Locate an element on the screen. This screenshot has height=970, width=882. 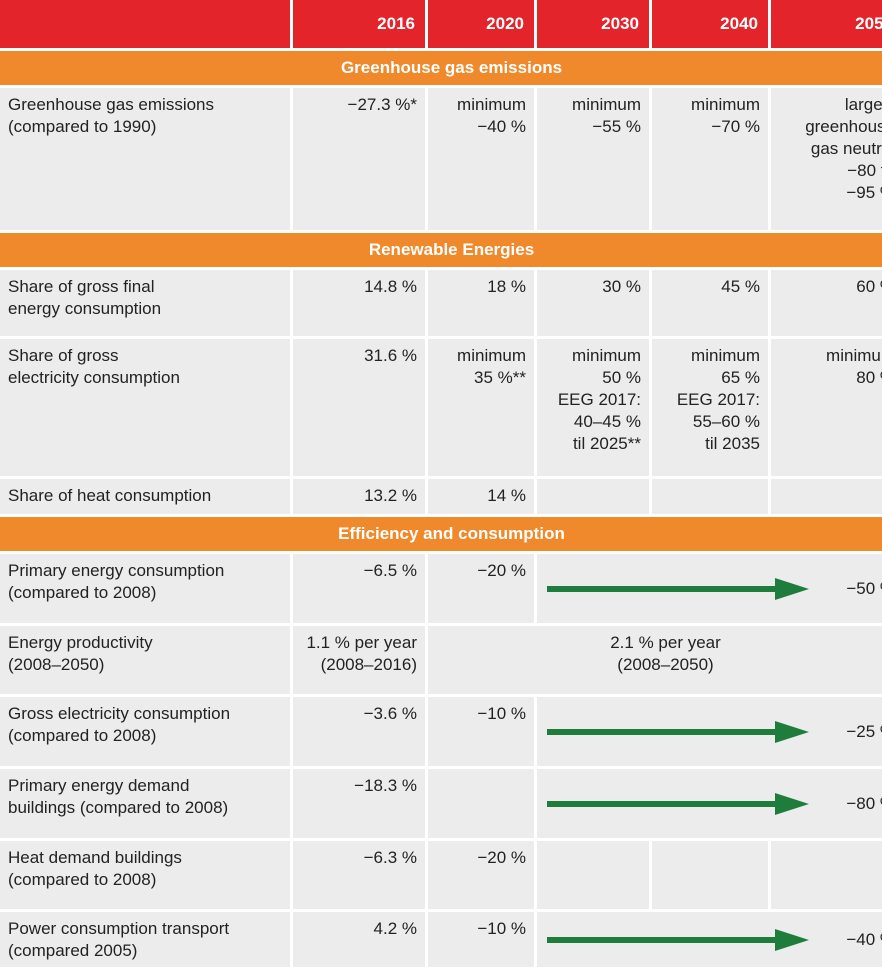
arrow-cell: −50 % is located at coordinates (709, 588).